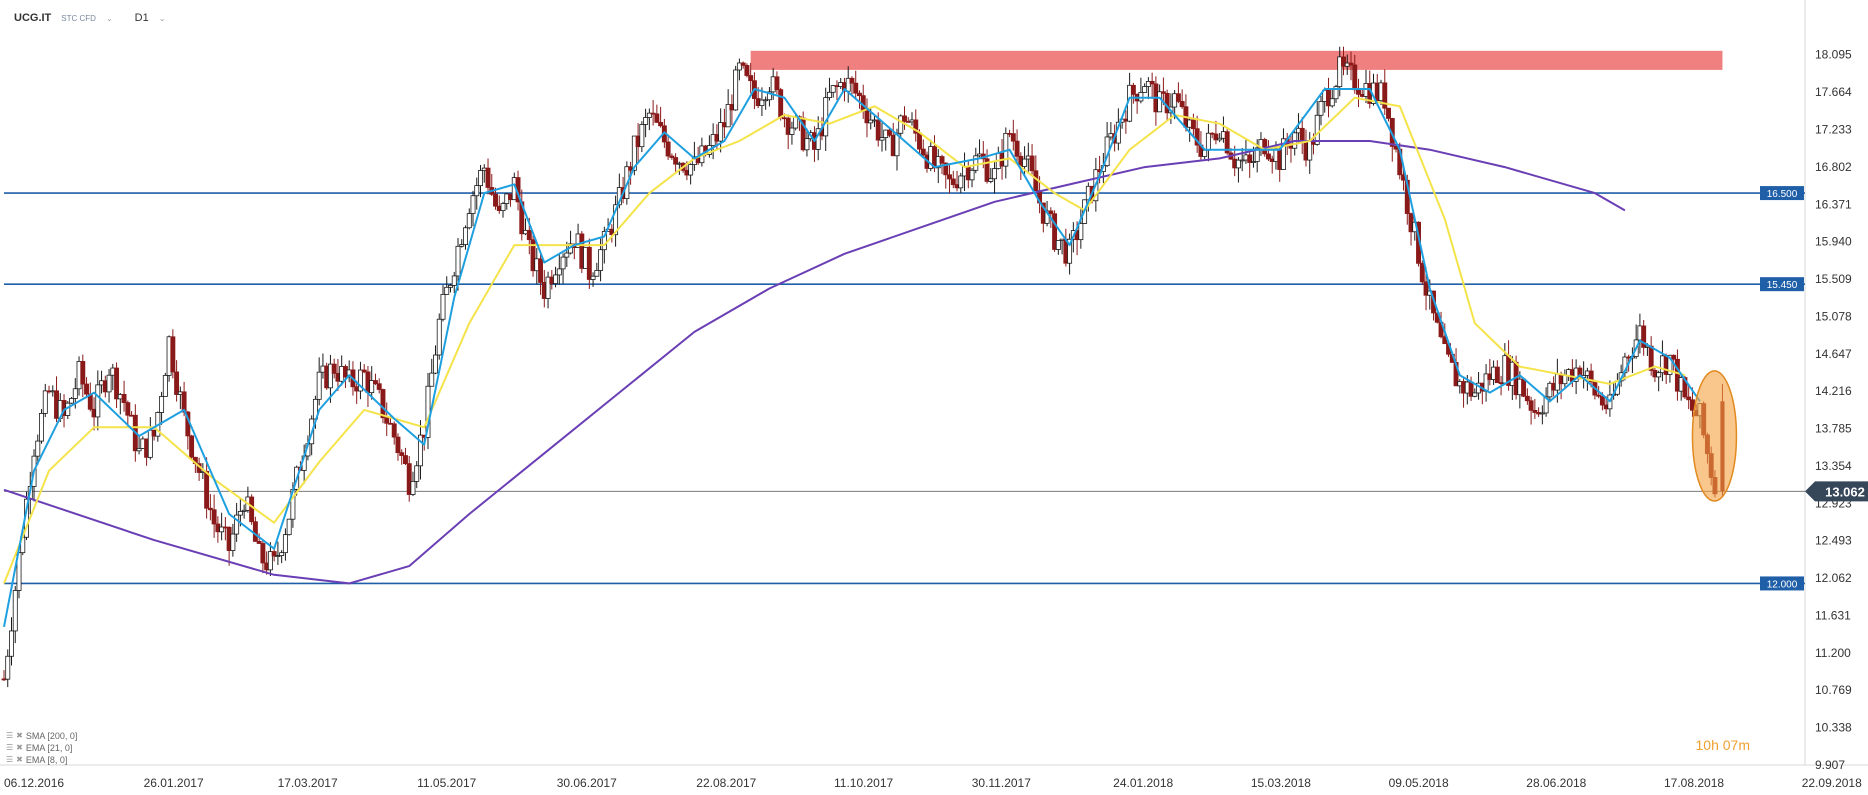 This screenshot has height=795, width=1868. Describe the element at coordinates (1833, 466) in the screenshot. I see `y-tick-label: 13.354` at that location.